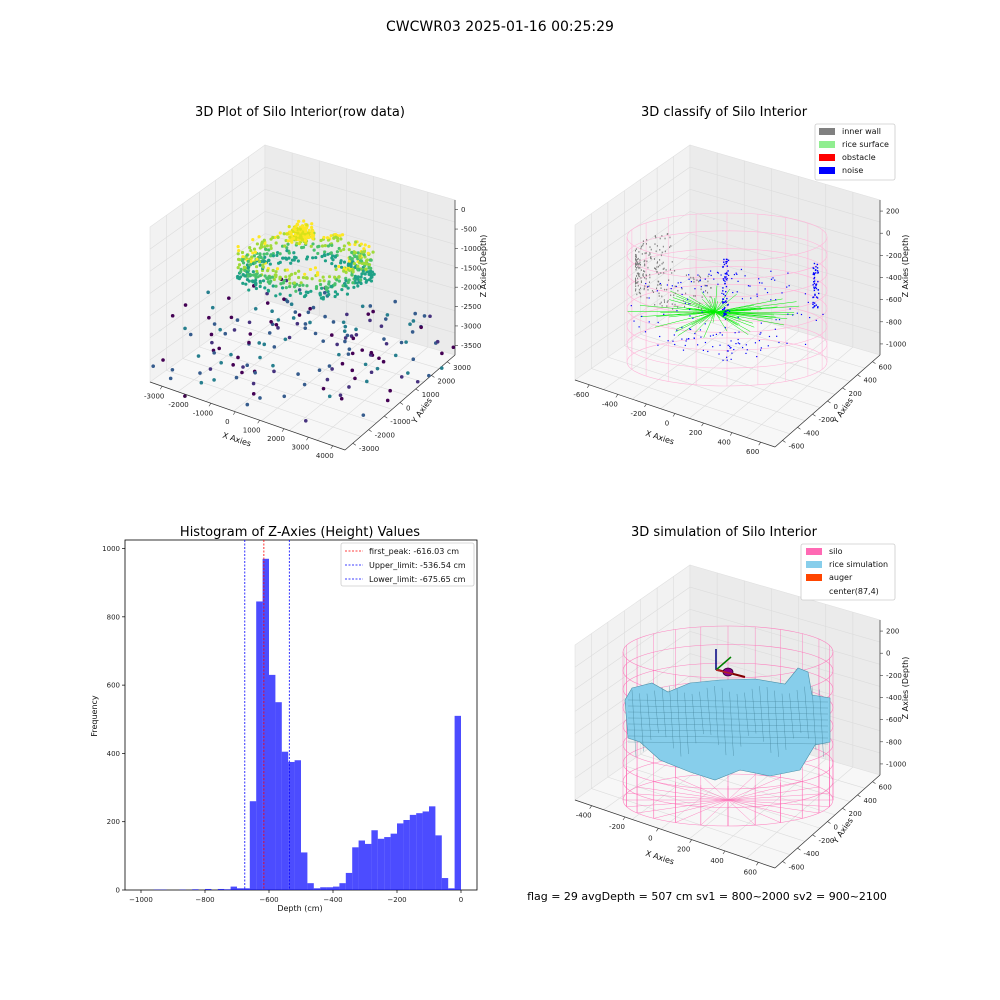 The image size is (1000, 1000). I want to click on x-tick-label: 400, so click(723, 443).